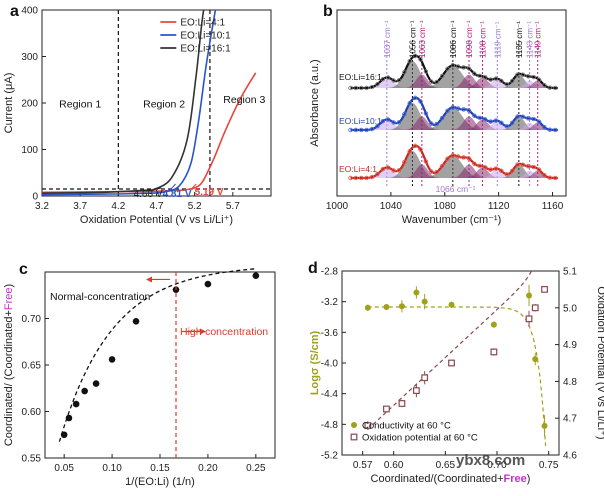 This screenshot has height=496, width=604. I want to click on region-label: Region 2, so click(164, 105).